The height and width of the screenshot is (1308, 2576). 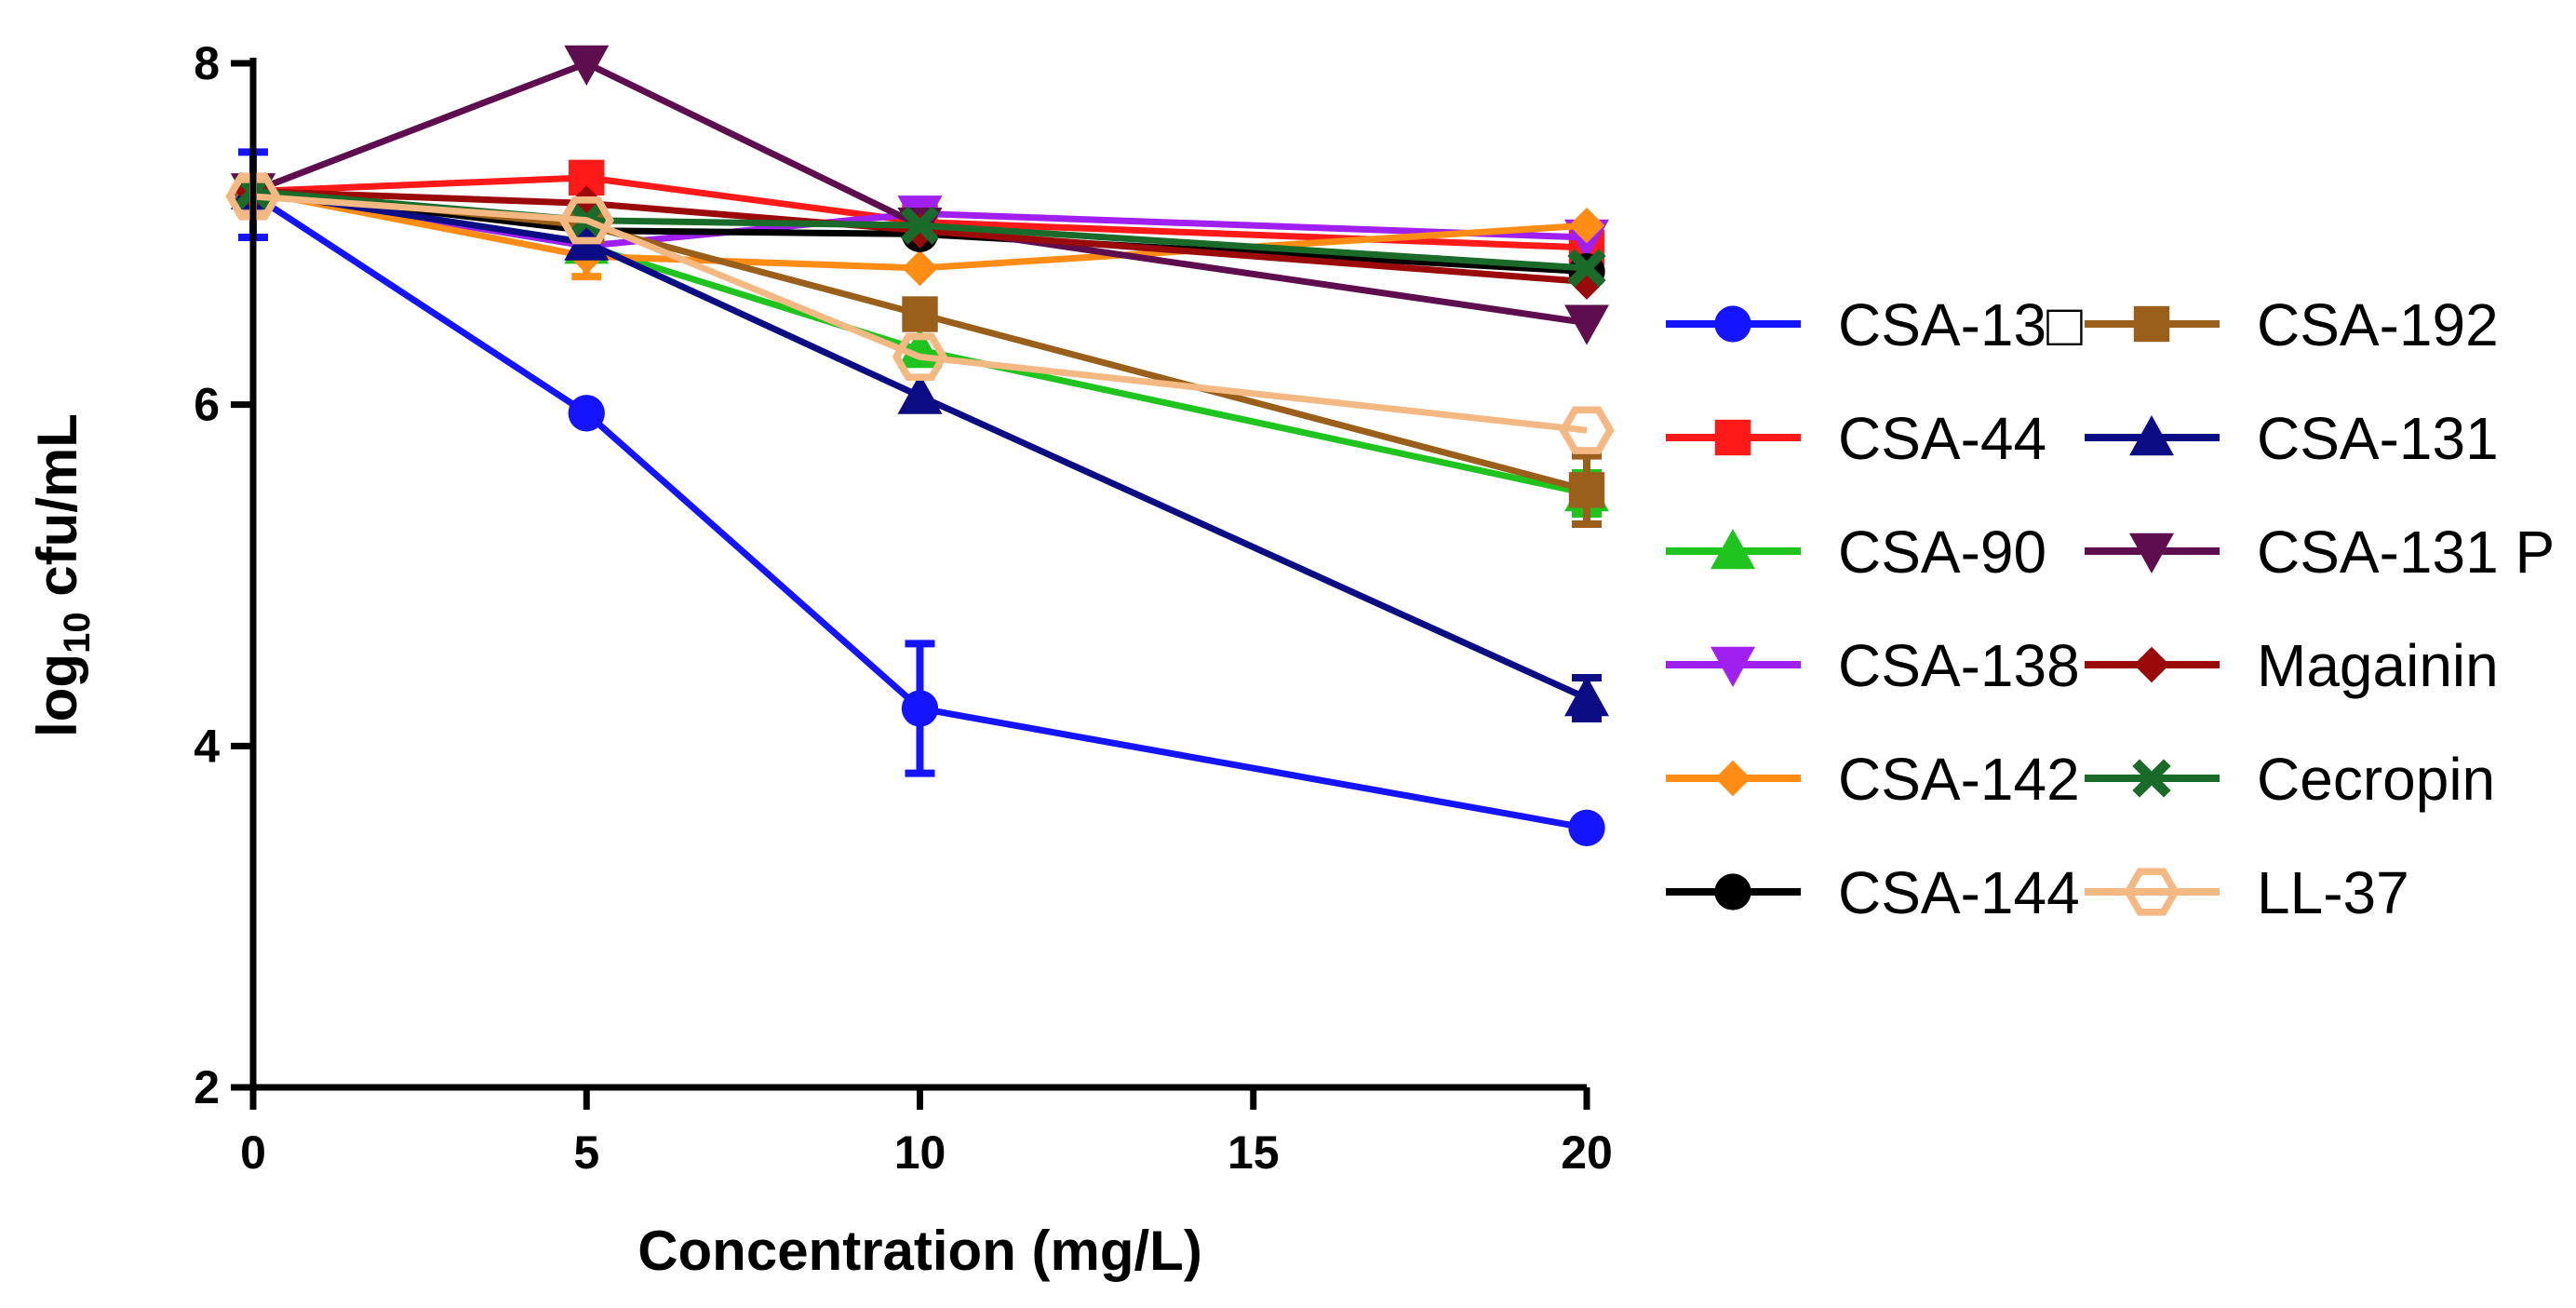 What do you see at coordinates (207, 746) in the screenshot?
I see `y-tick-label: 4` at bounding box center [207, 746].